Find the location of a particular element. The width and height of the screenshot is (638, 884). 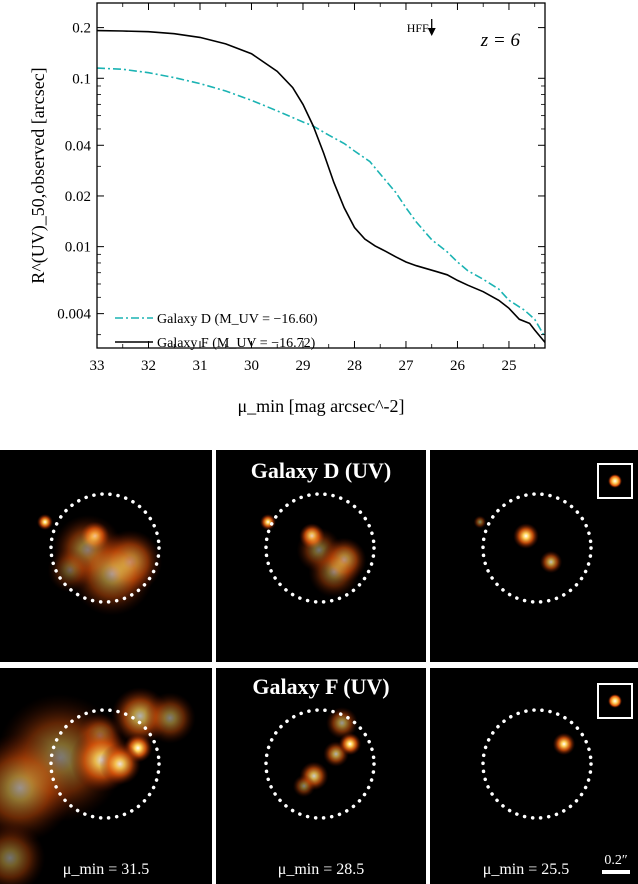

x-tick-label: 30 is located at coordinates (251, 366).